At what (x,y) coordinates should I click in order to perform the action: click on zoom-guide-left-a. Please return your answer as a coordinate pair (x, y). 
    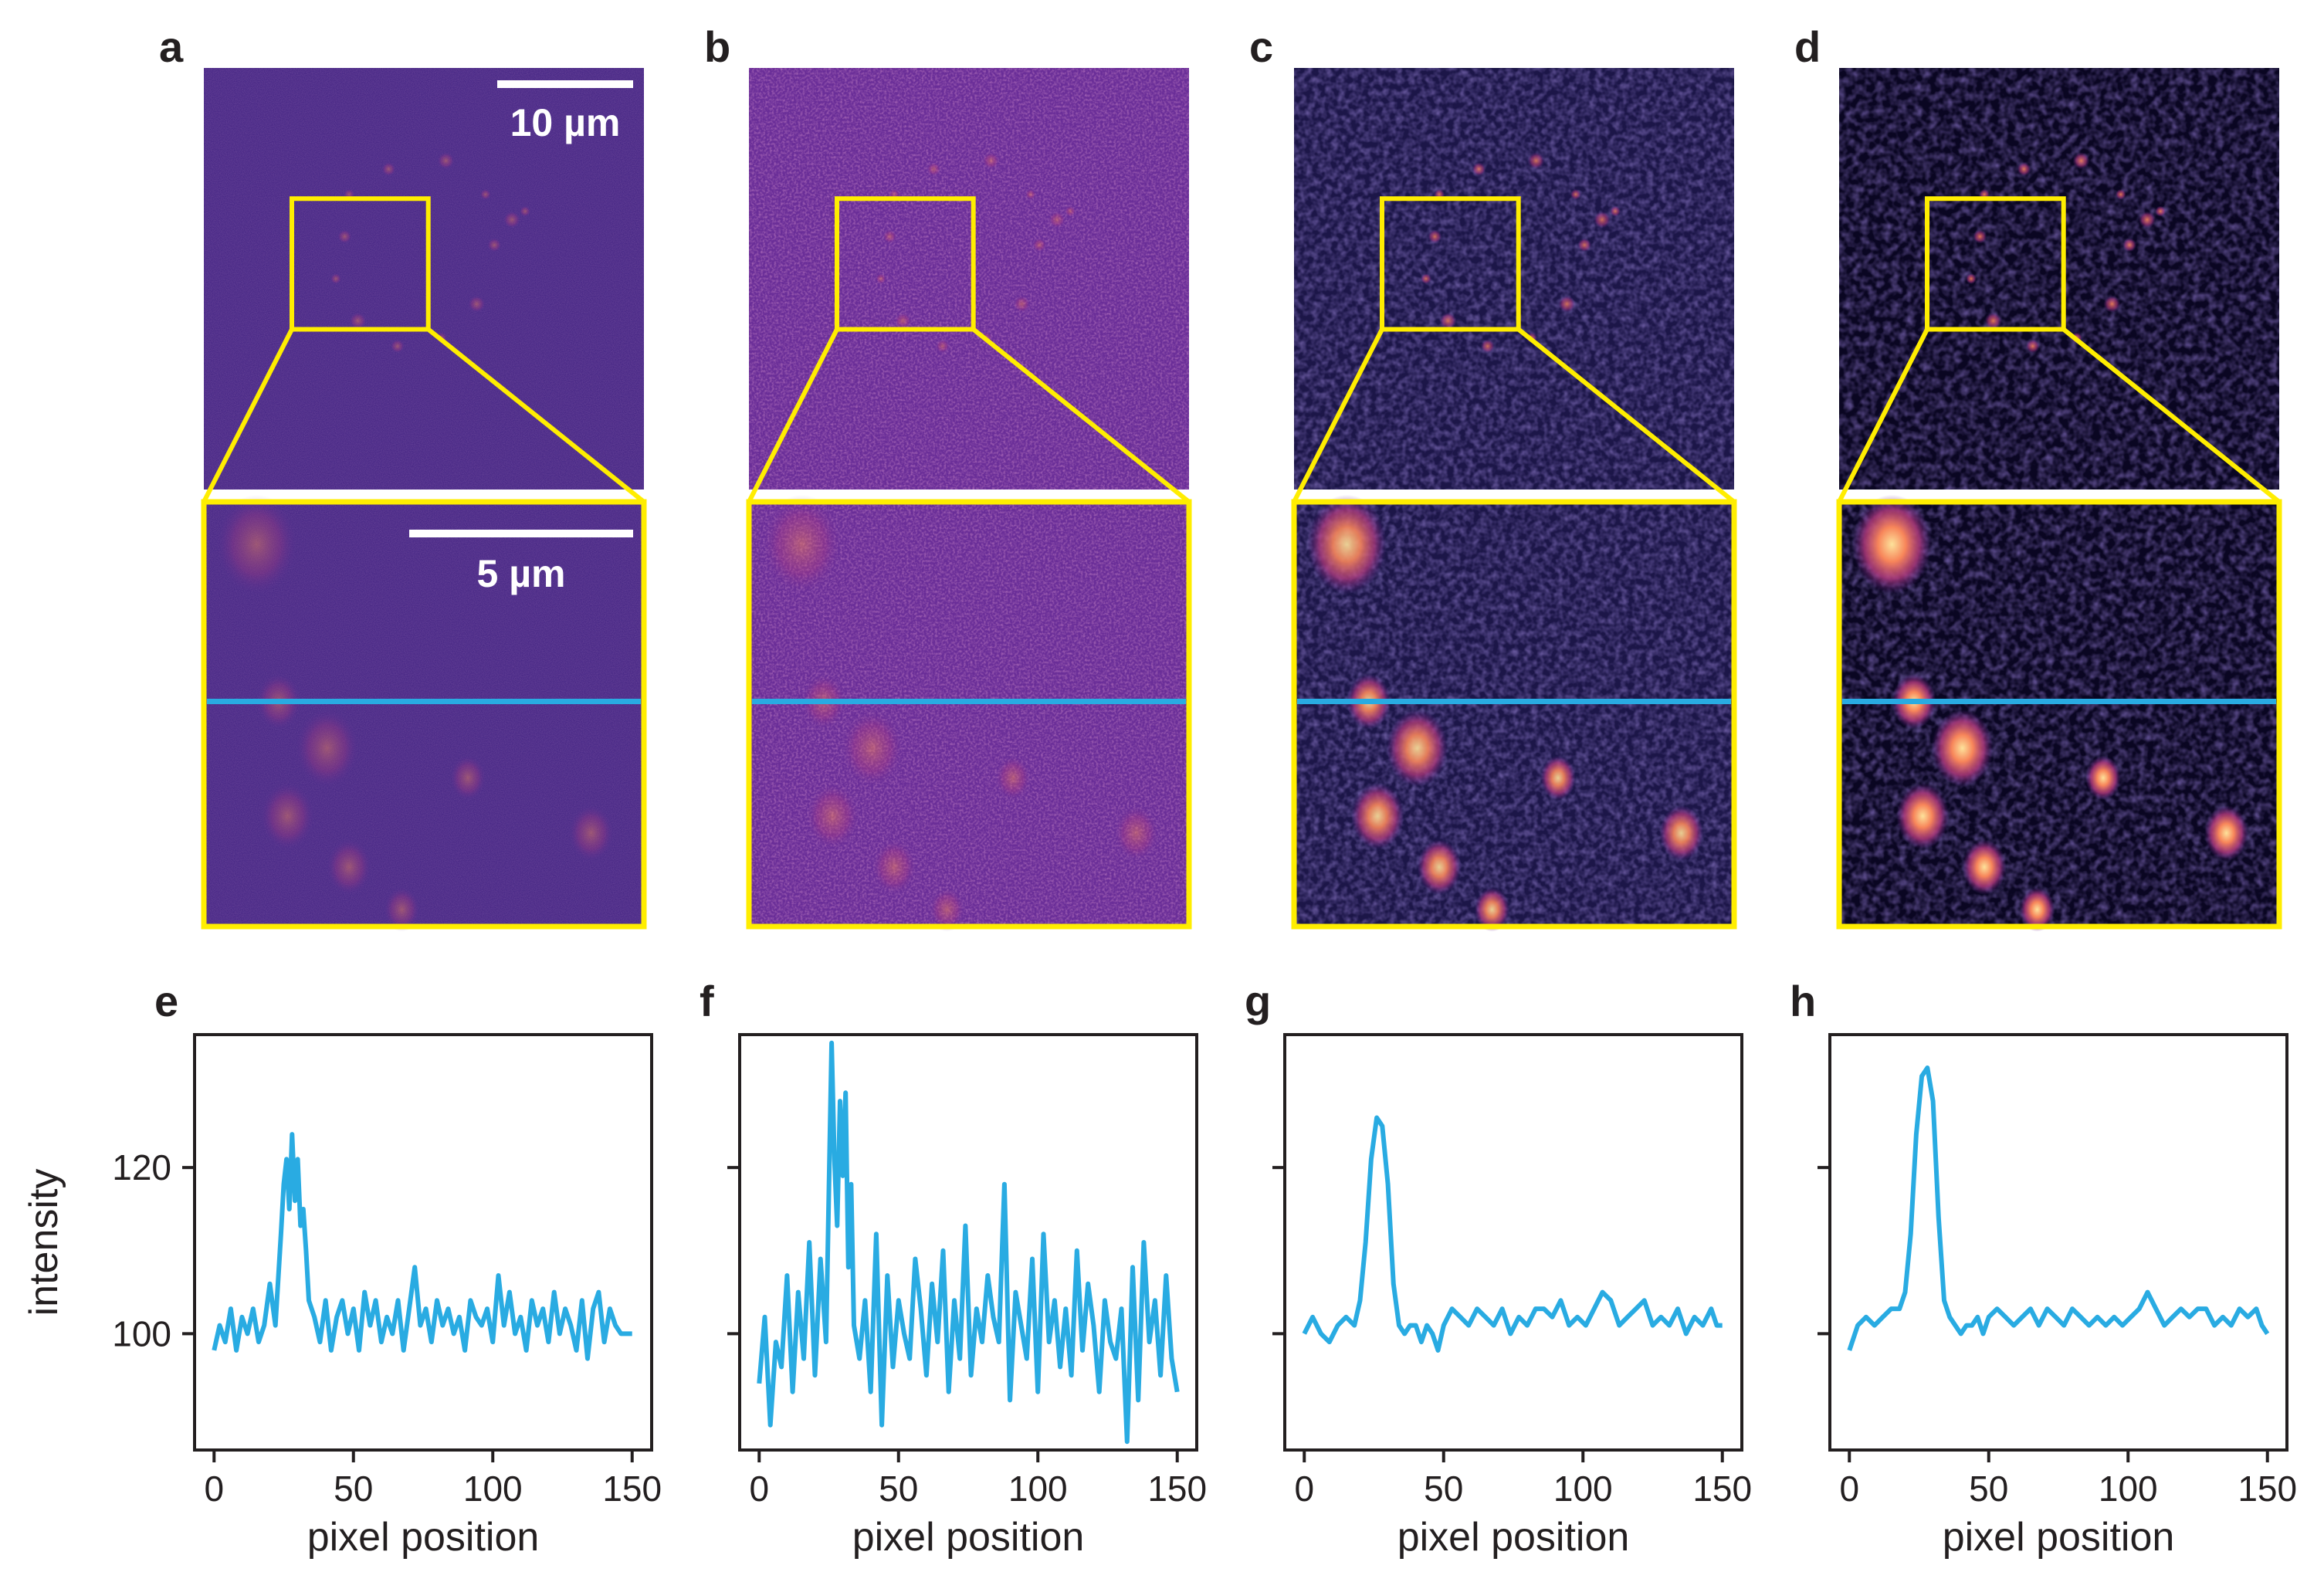
    Looking at the image, I should click on (248, 415).